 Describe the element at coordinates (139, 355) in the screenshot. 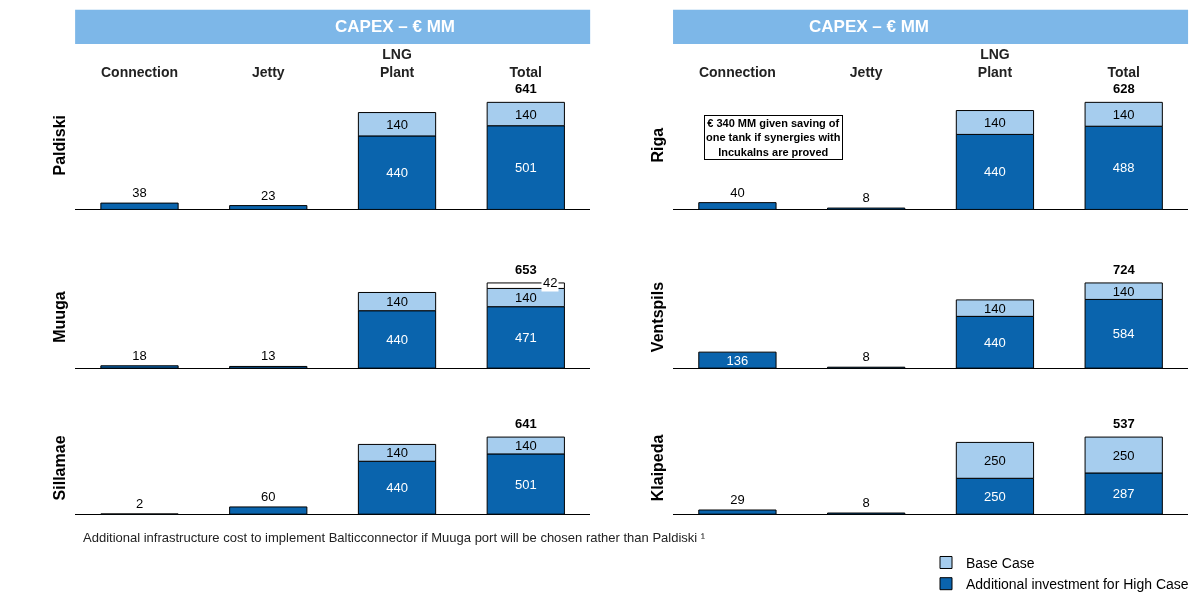

I see `data-label: 18` at that location.